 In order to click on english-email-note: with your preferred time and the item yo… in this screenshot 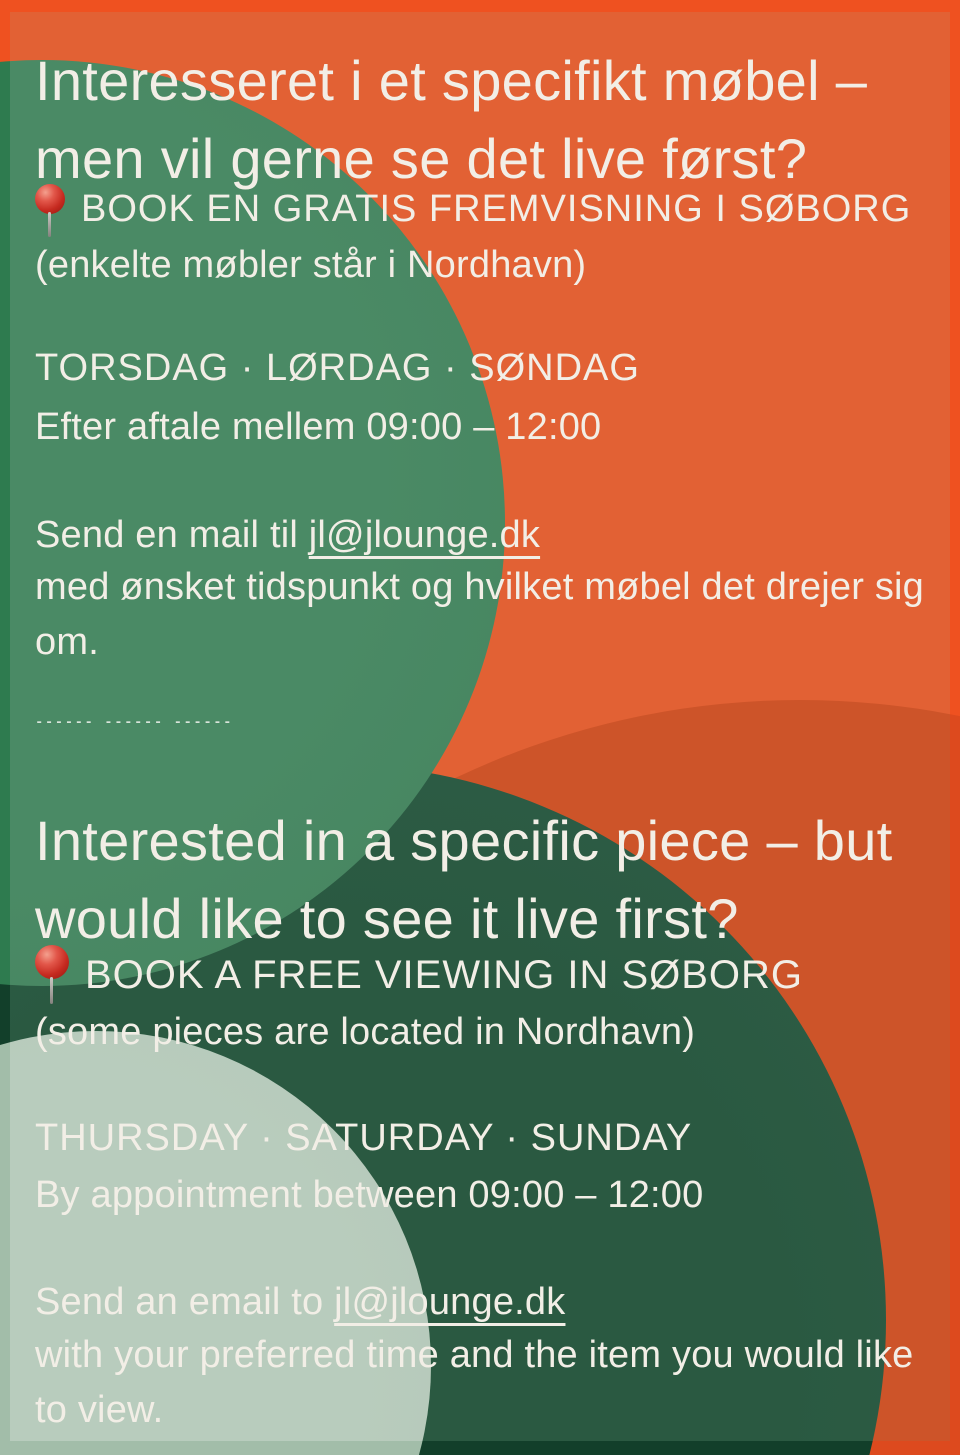, I will do `click(474, 1382)`.